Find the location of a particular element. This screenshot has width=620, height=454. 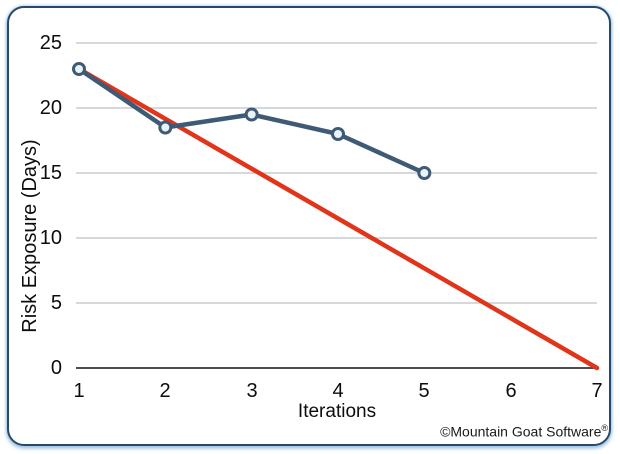

y-tick-label: 25 is located at coordinates (50, 43).